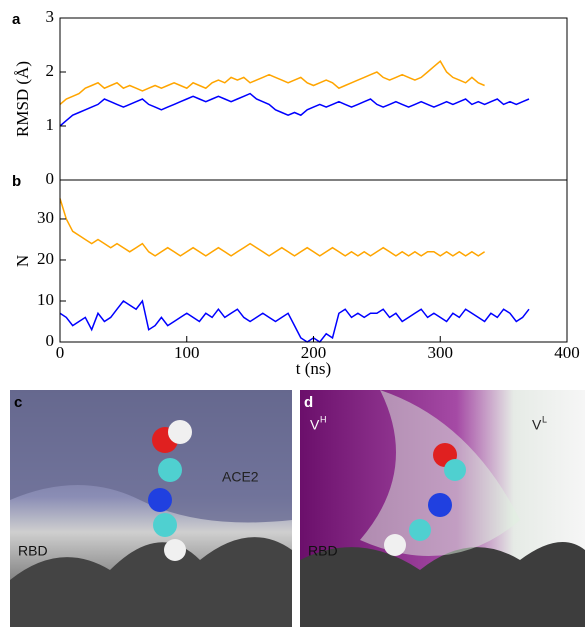  I want to click on panel-label: c, so click(18, 402).